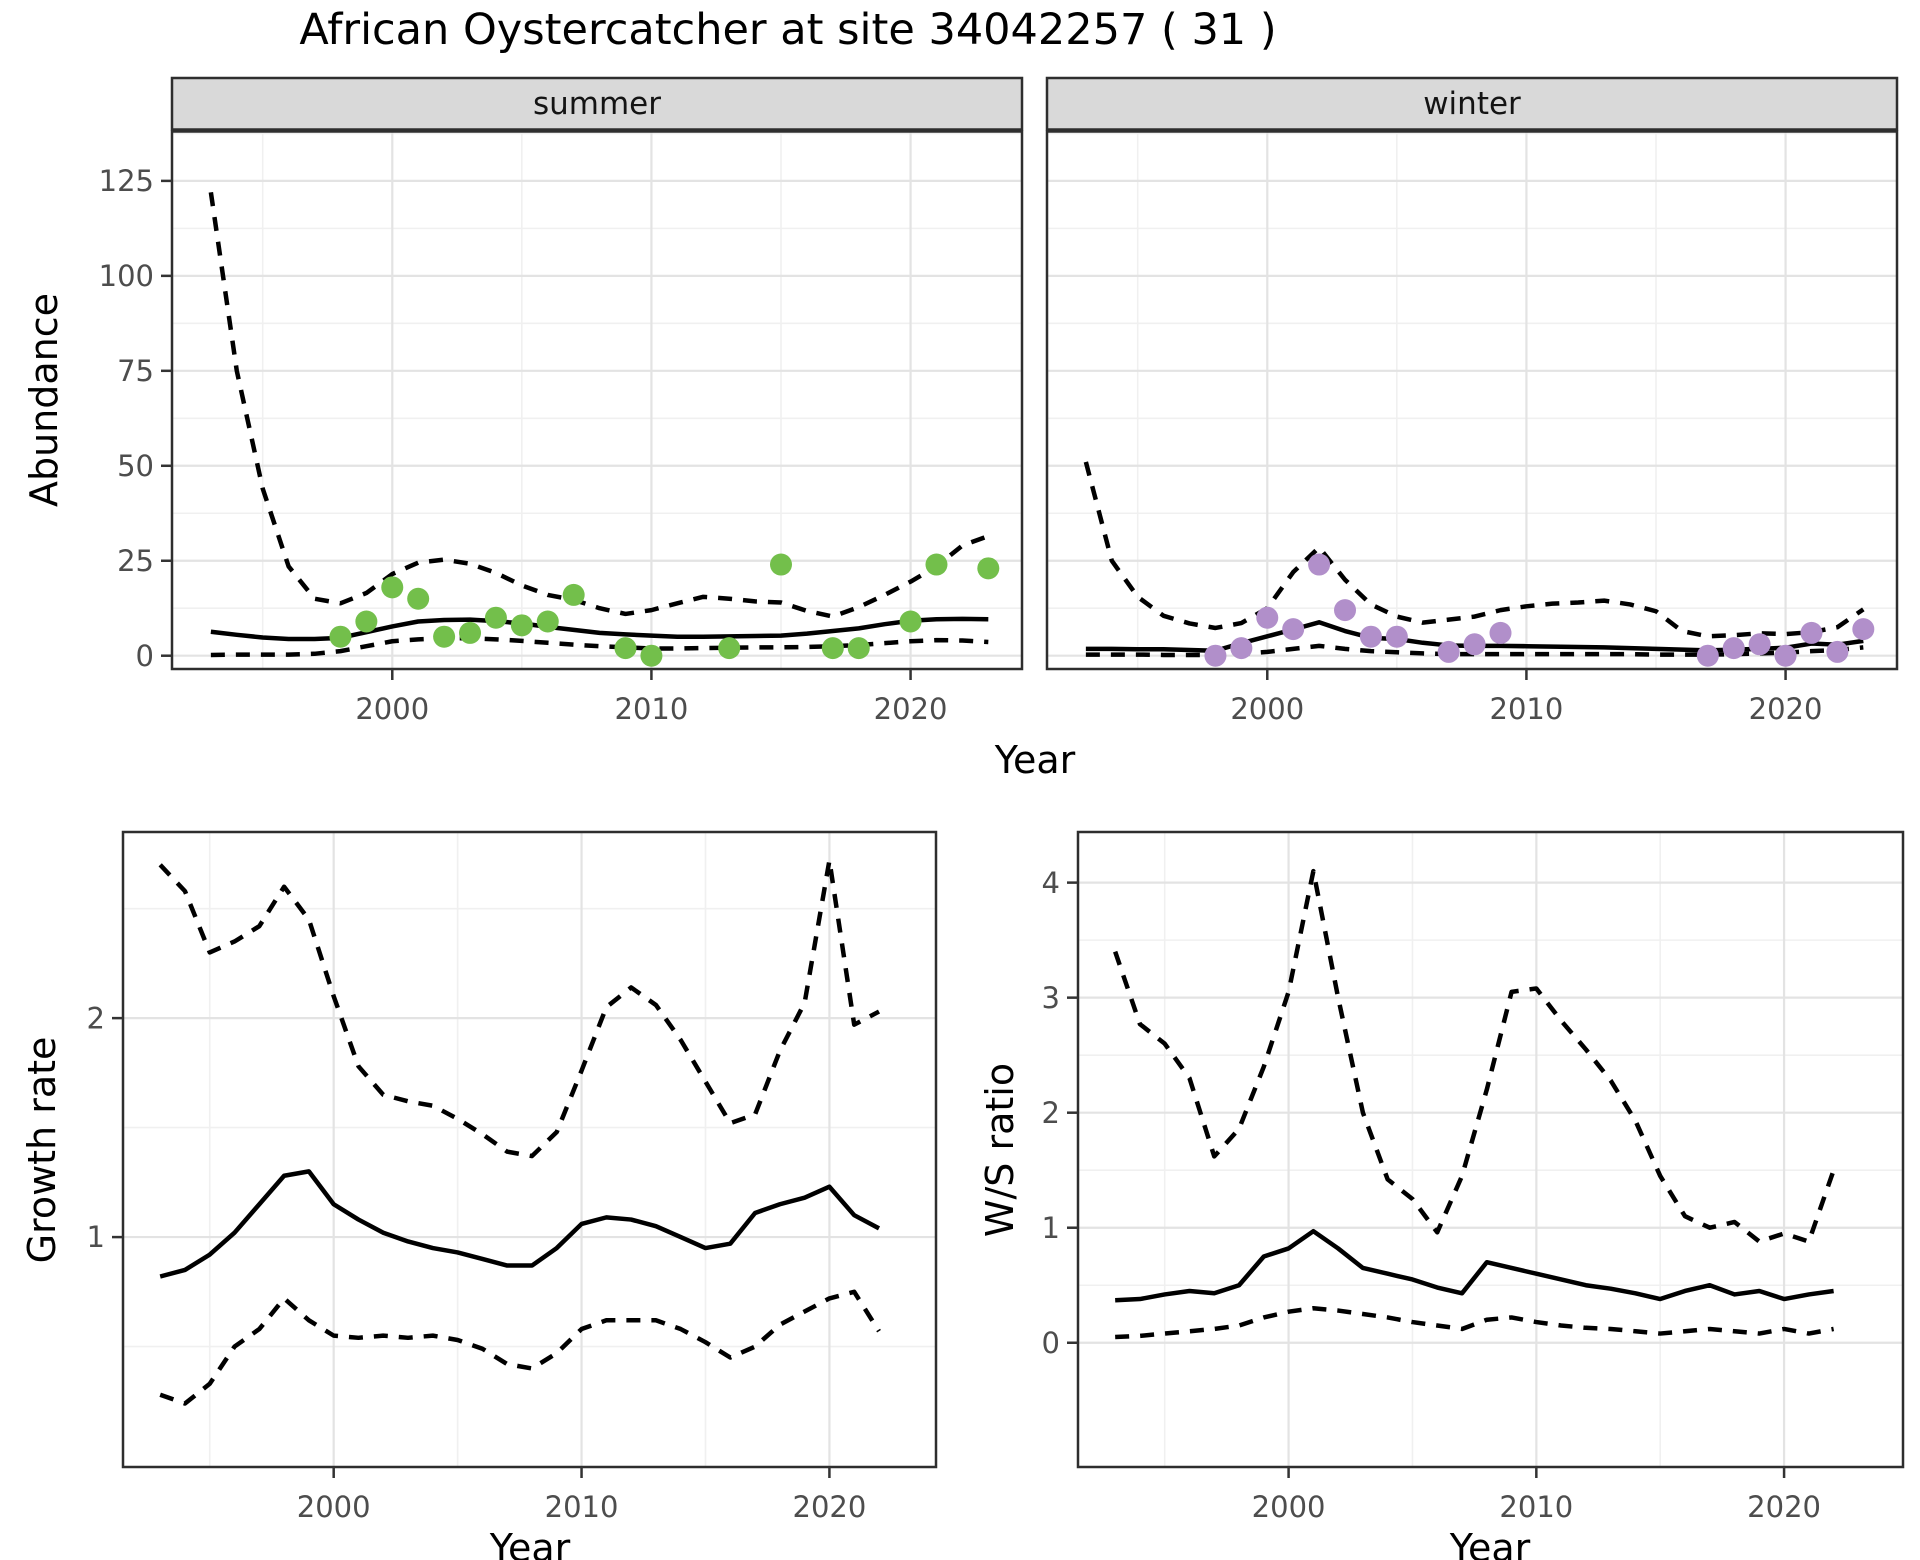 Image resolution: width=1920 pixels, height=1560 pixels. Describe the element at coordinates (1490, 1543) in the screenshot. I see `year-axis-title-bottom-right: Year` at that location.